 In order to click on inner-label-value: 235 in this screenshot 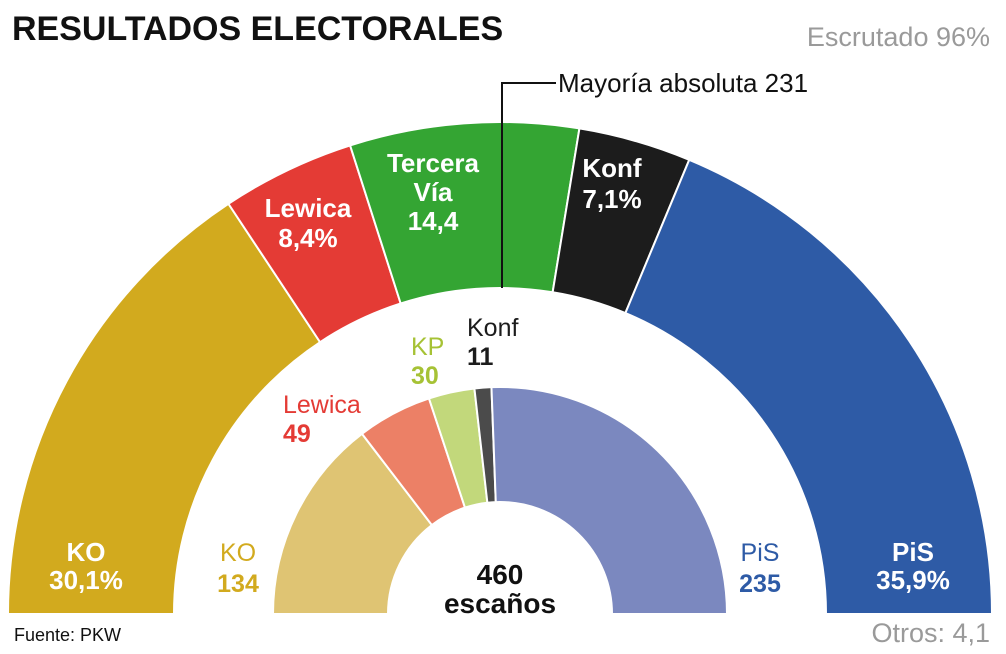, I will do `click(760, 584)`.